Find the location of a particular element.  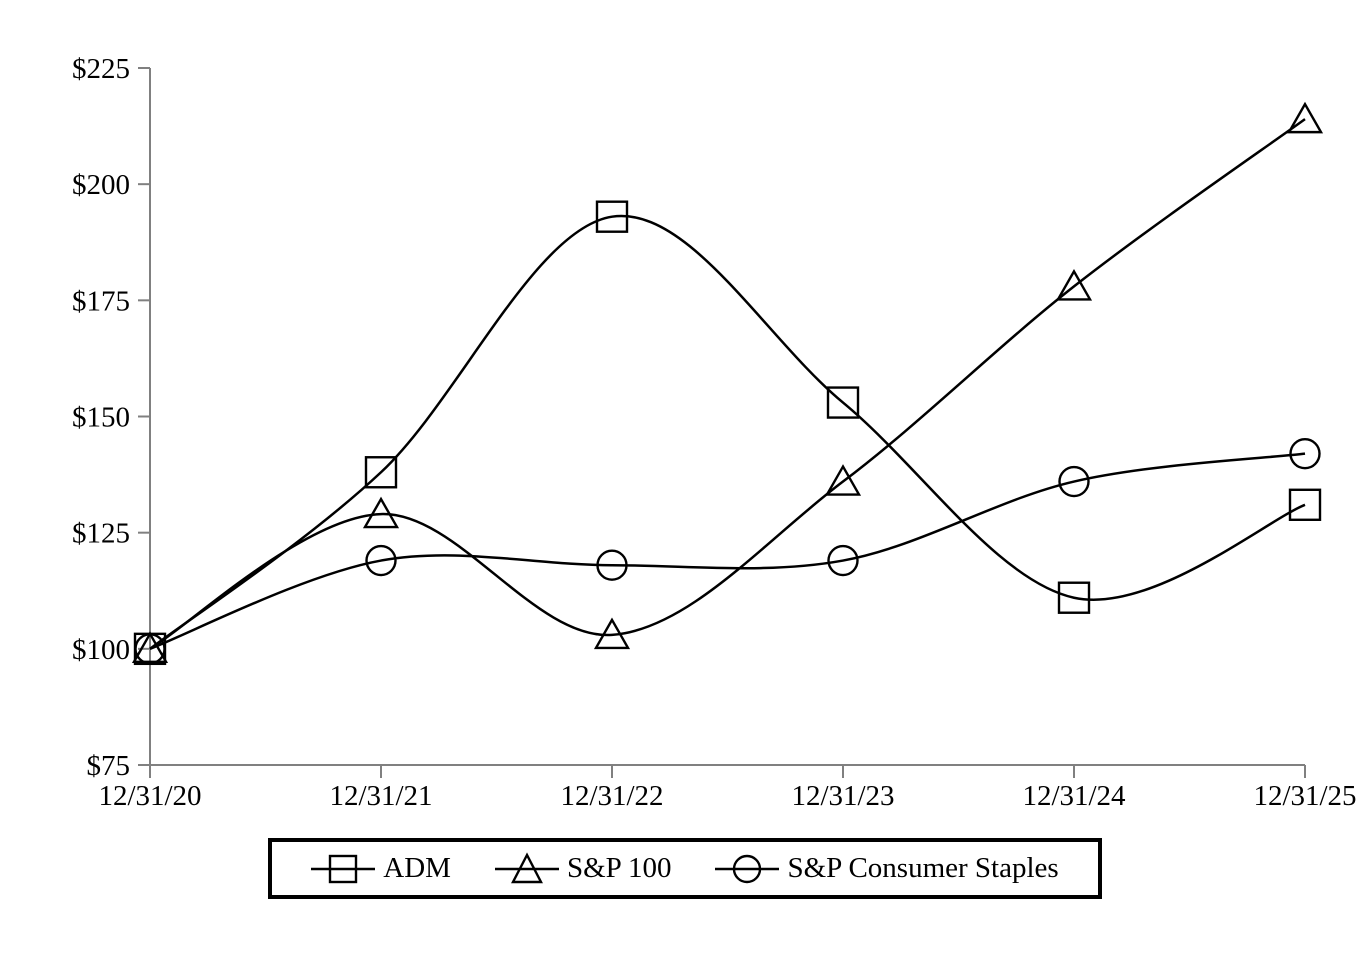

x-axis-tick-label: 12/31/24 is located at coordinates (1074, 796).